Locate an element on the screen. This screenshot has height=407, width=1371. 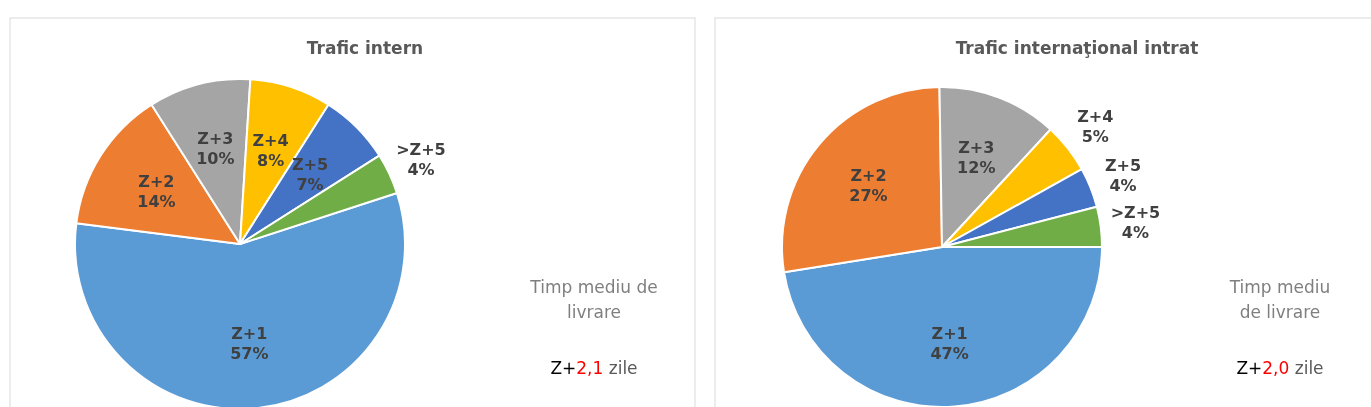
data-label: 5% is located at coordinates (1095, 137).